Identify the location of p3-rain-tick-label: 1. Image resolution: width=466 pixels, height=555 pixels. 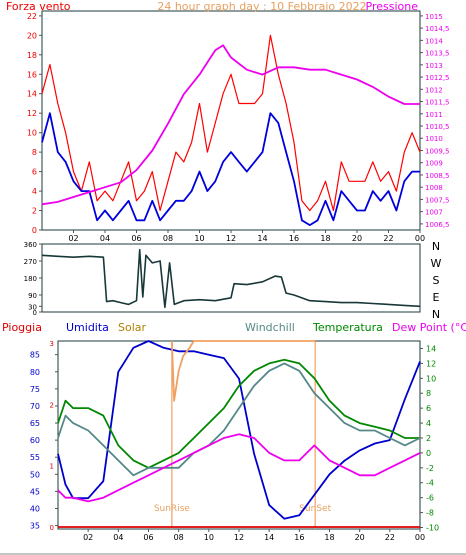
(52, 467).